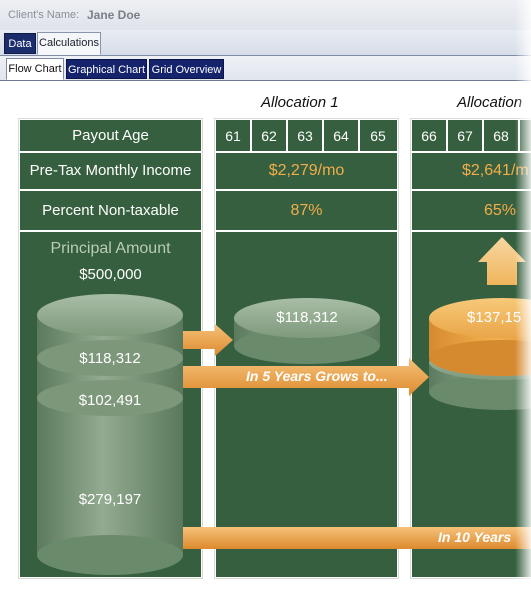  I want to click on principal-amount-value: $500,000, so click(110, 274).